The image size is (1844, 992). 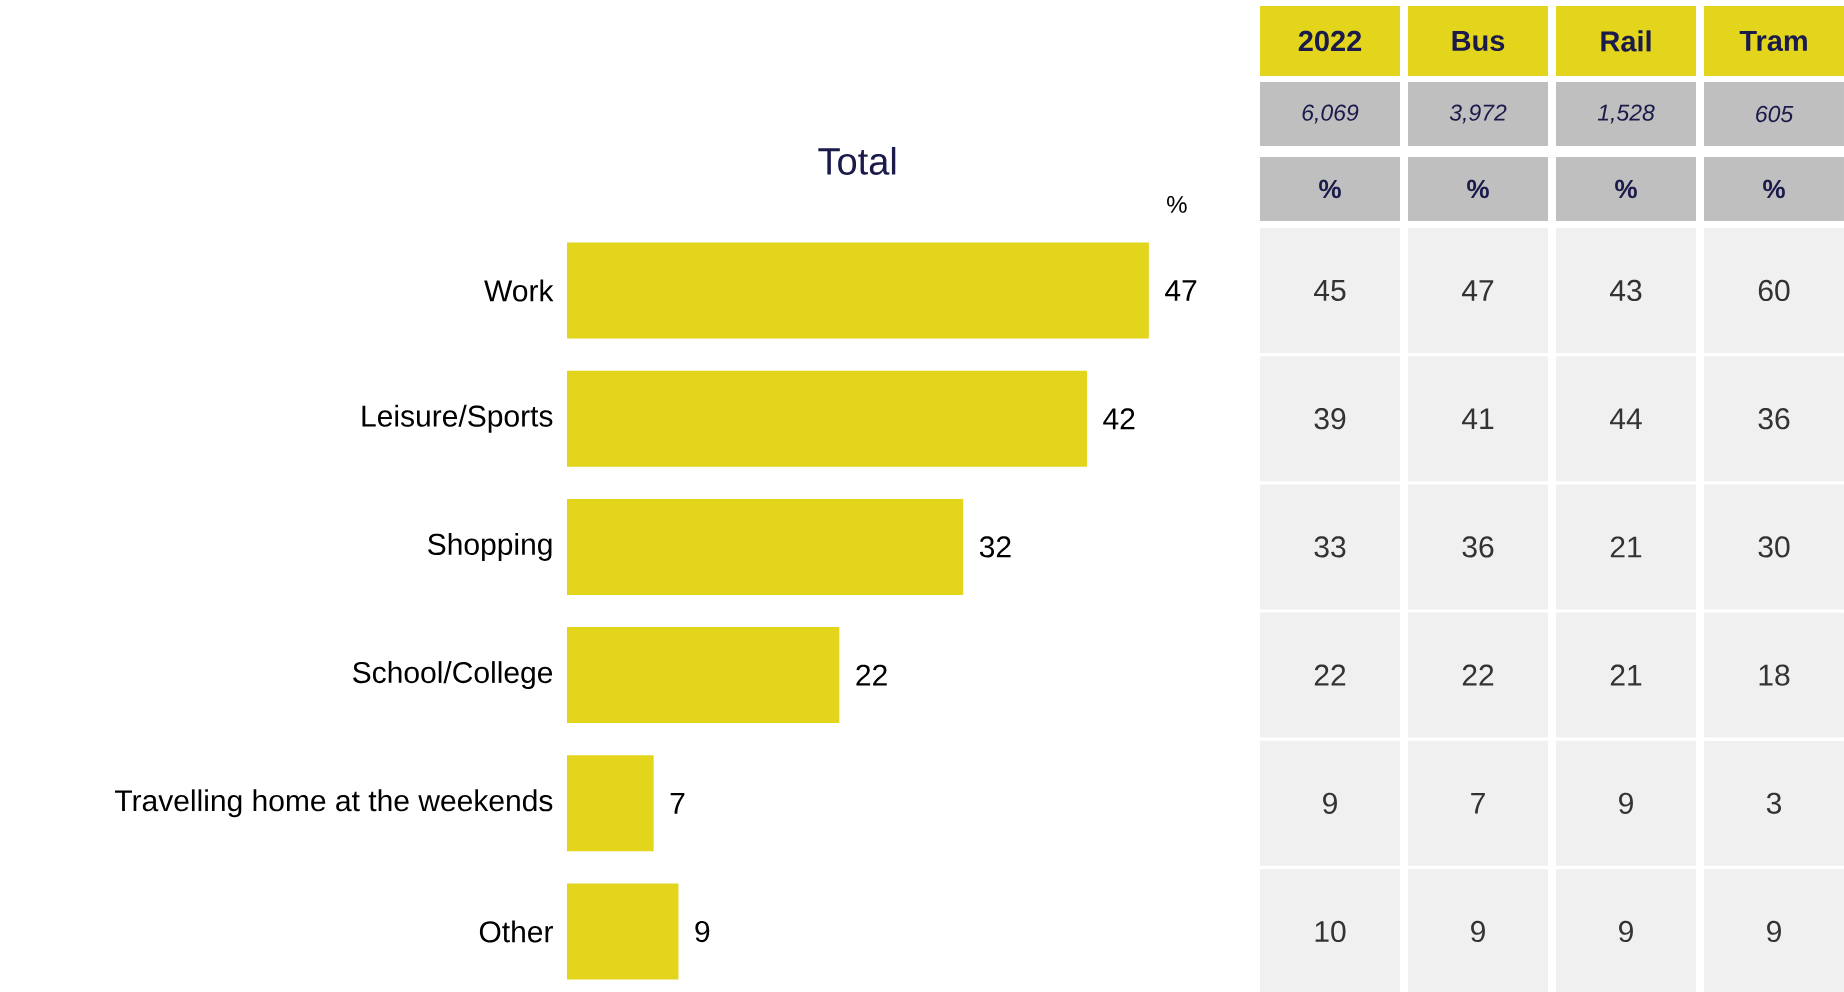 What do you see at coordinates (1478, 419) in the screenshot?
I see `text: 41` at bounding box center [1478, 419].